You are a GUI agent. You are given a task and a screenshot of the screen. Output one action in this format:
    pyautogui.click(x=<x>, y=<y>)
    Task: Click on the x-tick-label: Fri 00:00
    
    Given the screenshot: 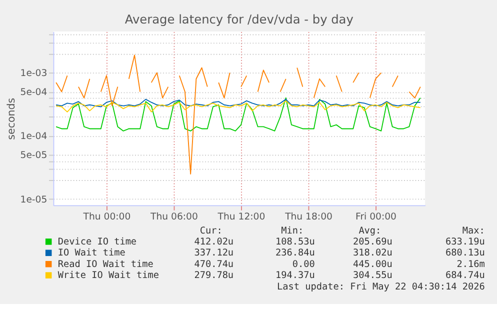 What is the action you would take?
    pyautogui.click(x=376, y=217)
    